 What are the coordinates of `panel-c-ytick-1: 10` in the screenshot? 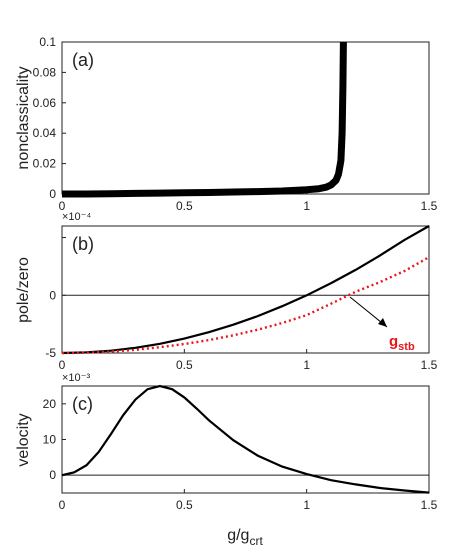 It's located at (50, 439).